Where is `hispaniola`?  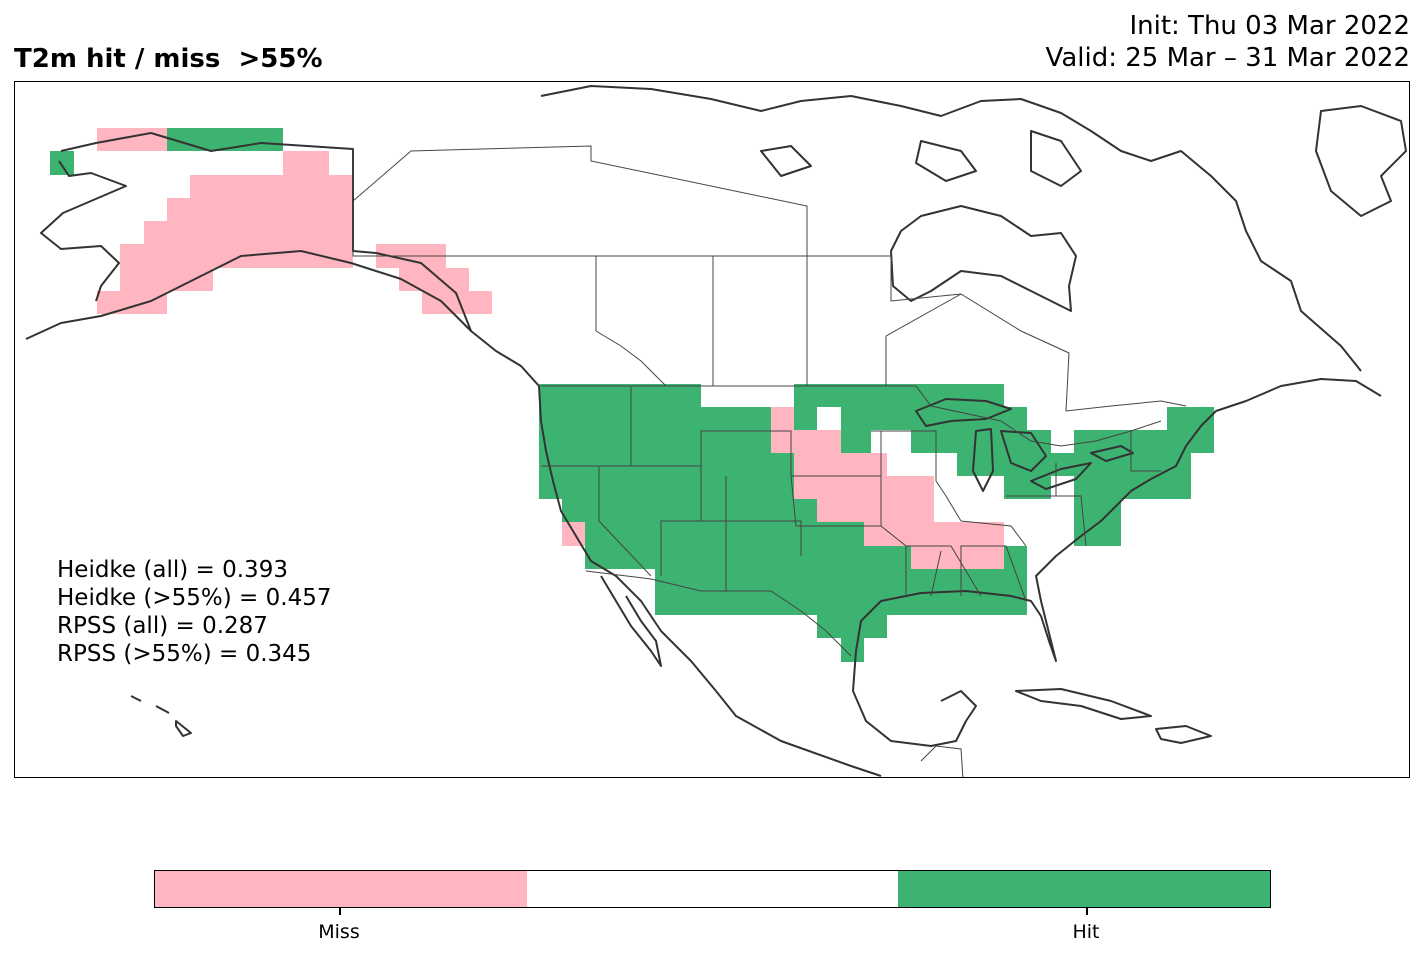 hispaniola is located at coordinates (1183, 734).